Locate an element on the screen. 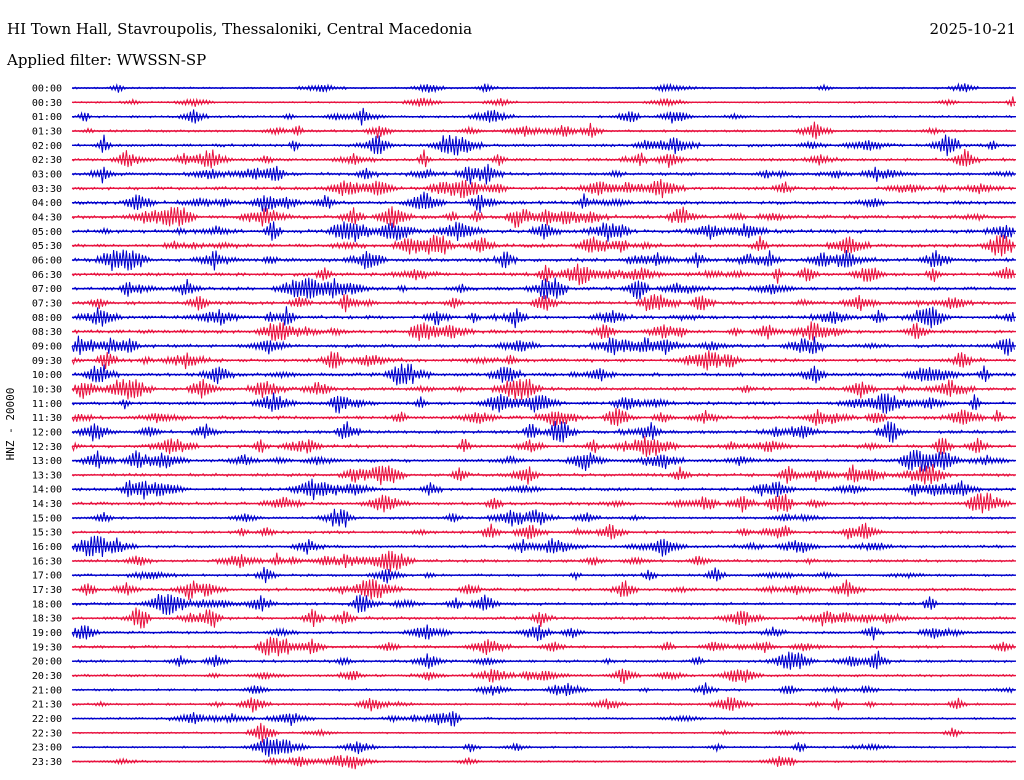  time-tick-label: 02:30 is located at coordinates (47, 160).